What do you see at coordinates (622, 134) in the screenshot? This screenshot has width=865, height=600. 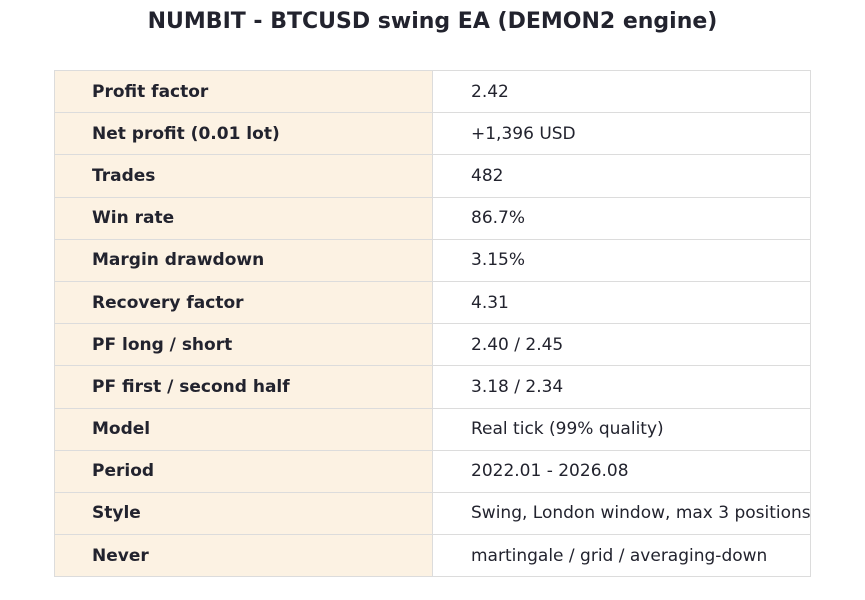 I see `metric-value: +1,396 USD` at bounding box center [622, 134].